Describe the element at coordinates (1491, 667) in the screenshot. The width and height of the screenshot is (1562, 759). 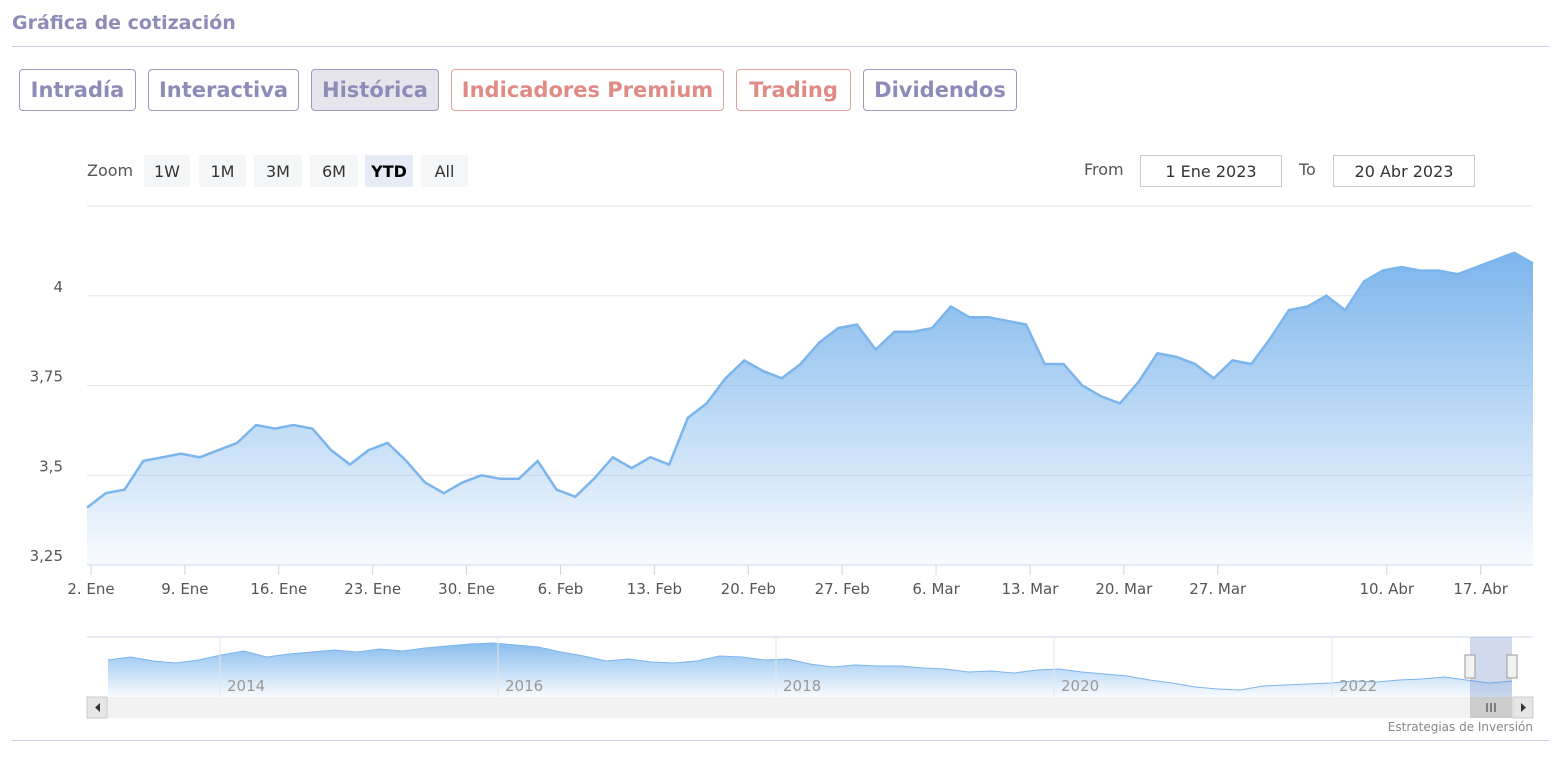
I see `navigator-selection` at that location.